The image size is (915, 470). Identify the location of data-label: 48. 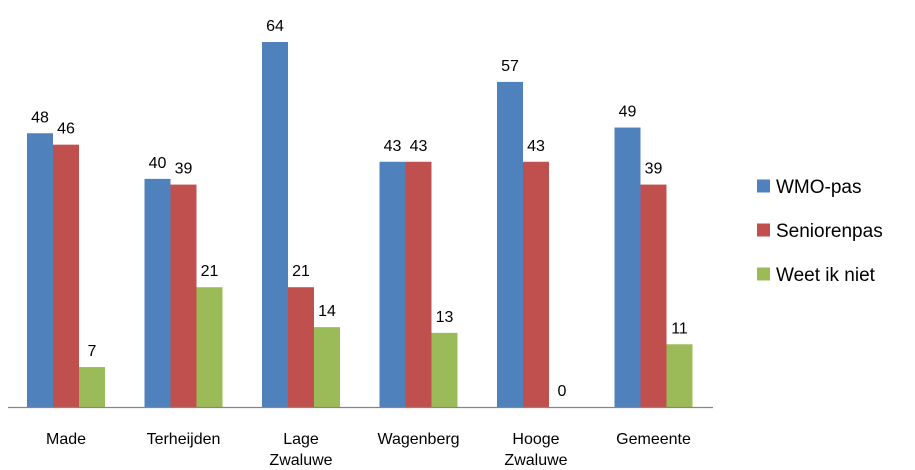
(40, 117).